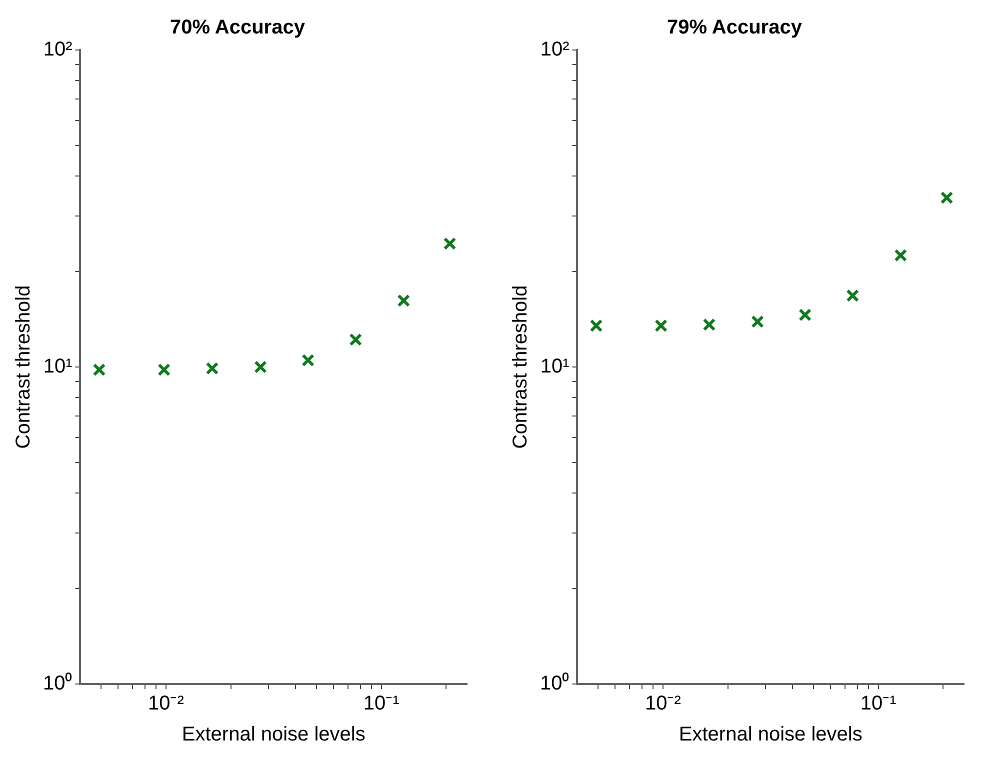 The width and height of the screenshot is (994, 771). Describe the element at coordinates (735, 27) in the screenshot. I see `chart-title: 79% Accuracy` at that location.